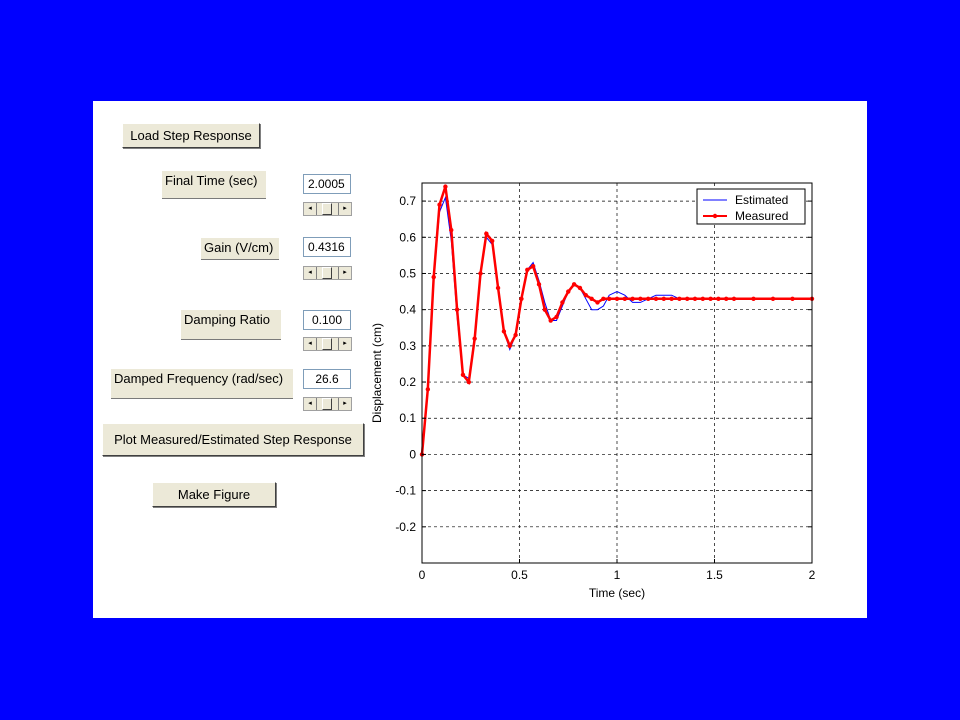  I want to click on y-tick-label: 0.3, so click(407, 346).